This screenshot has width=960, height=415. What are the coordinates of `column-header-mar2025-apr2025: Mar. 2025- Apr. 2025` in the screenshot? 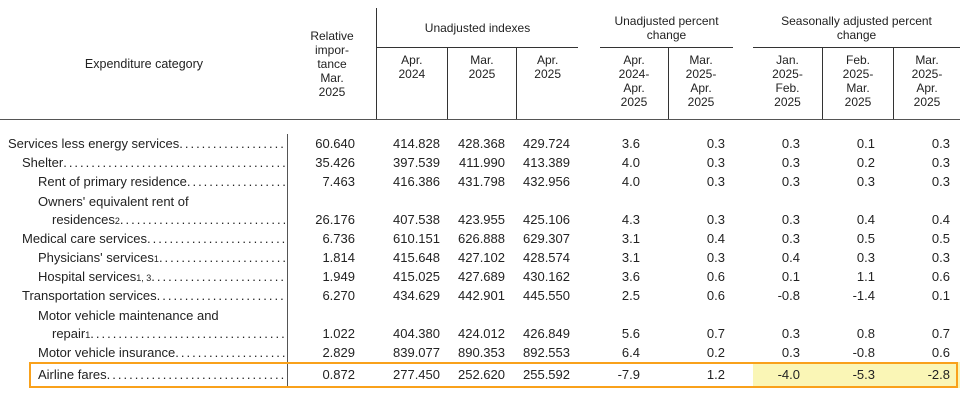 It's located at (926, 83).